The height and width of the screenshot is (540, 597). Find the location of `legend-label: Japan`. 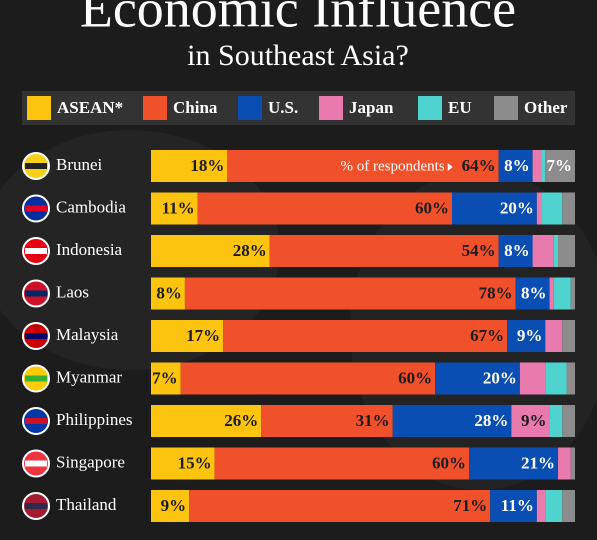

legend-label: Japan is located at coordinates (371, 107).